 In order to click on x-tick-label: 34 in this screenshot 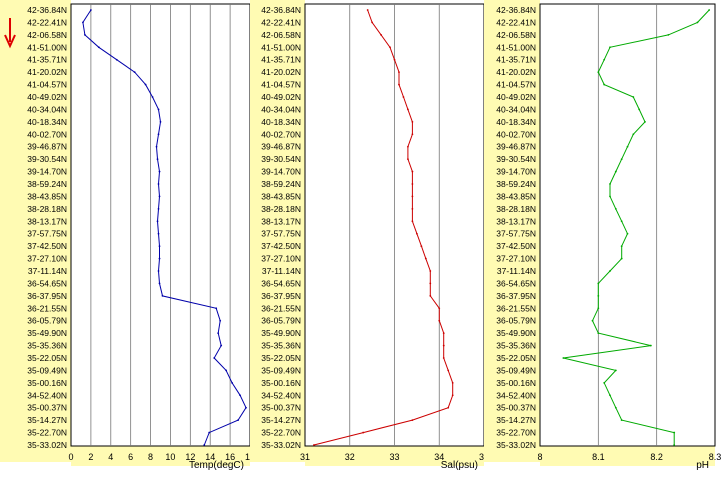, I will do `click(439, 457)`.